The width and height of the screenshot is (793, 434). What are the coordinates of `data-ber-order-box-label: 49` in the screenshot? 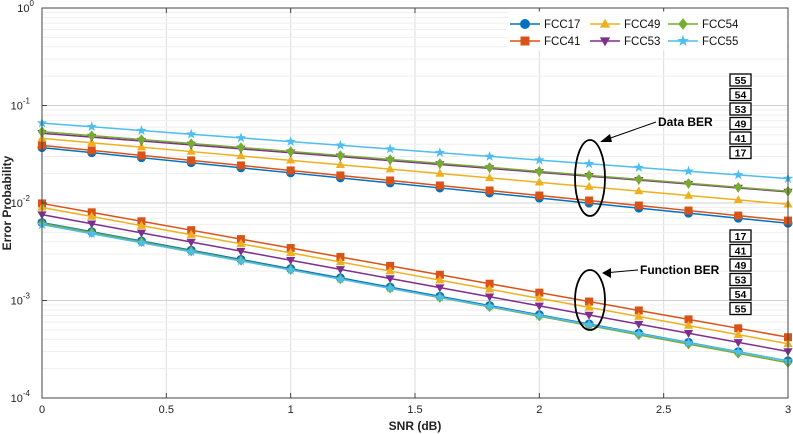 It's located at (741, 125).